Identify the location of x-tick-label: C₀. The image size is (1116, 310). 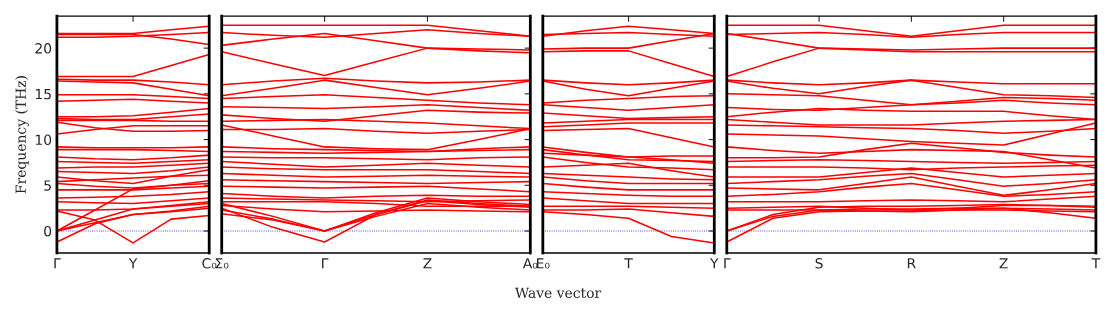
(209, 263).